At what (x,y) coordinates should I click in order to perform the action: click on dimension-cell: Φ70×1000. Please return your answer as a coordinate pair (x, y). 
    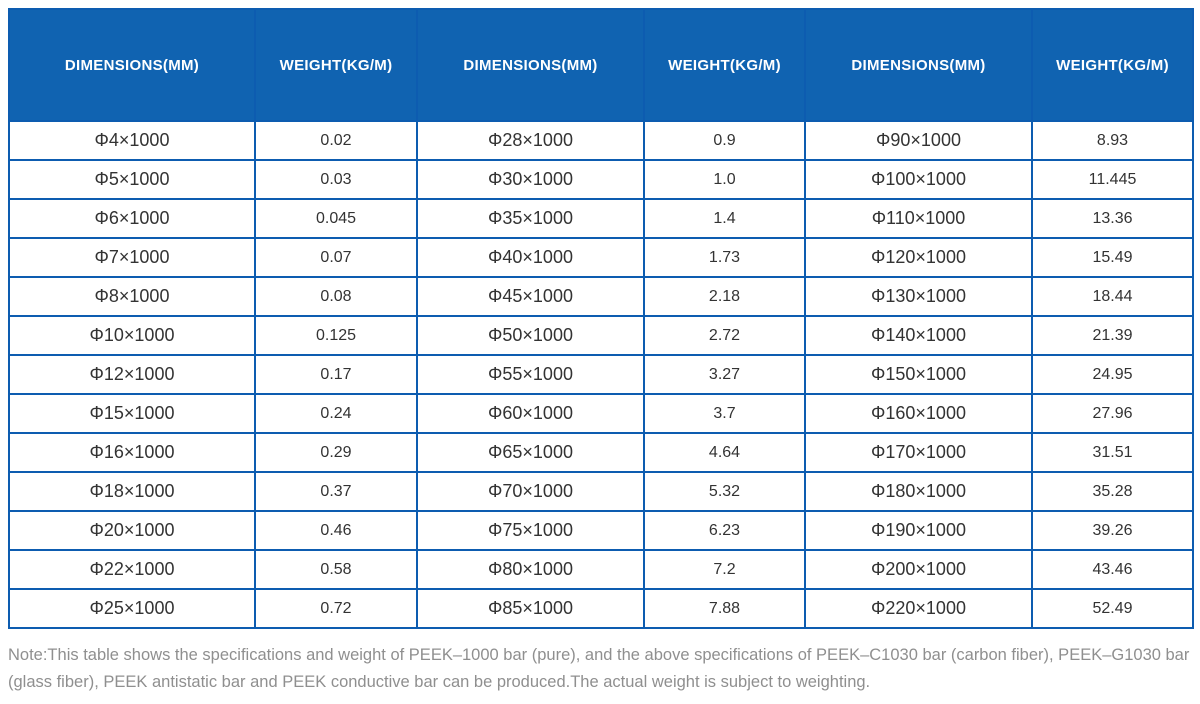
    Looking at the image, I should click on (530, 491).